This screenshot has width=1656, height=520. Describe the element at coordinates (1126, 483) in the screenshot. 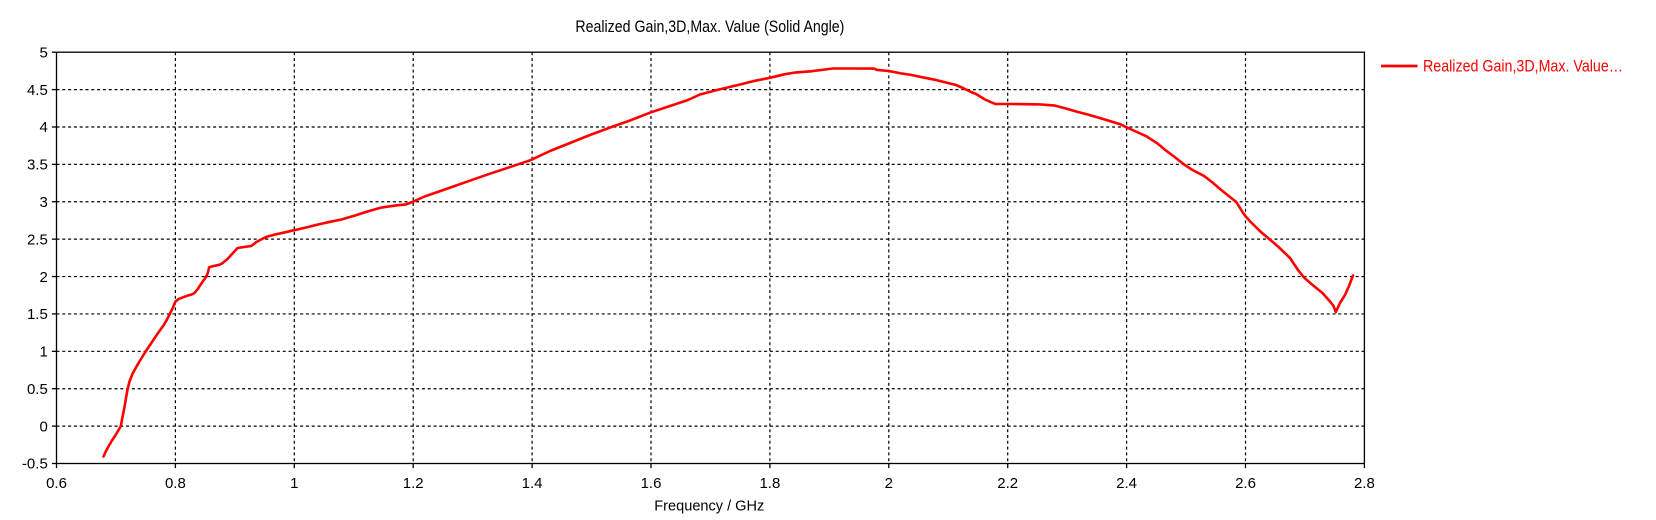

I see `svg-text: 2.4` at that location.